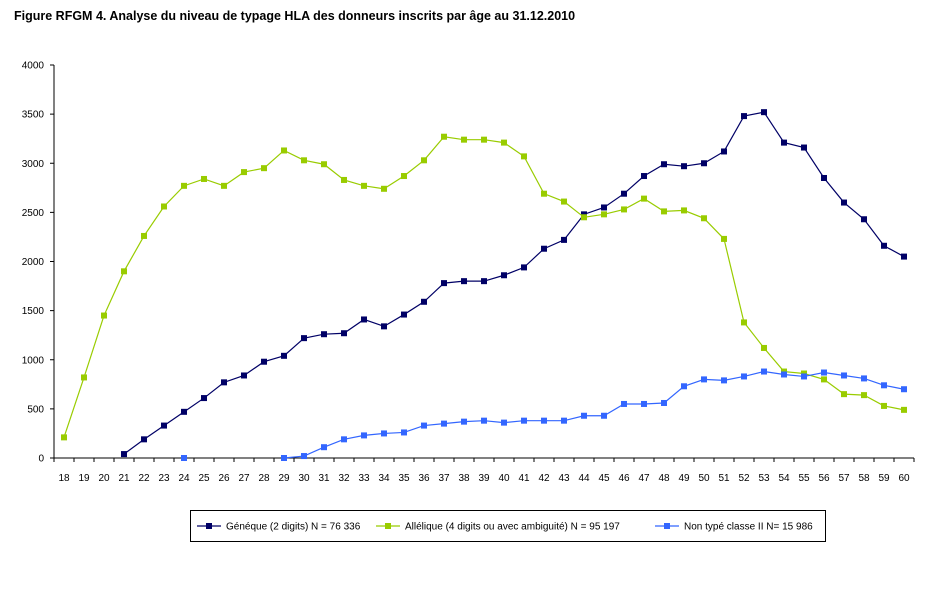 The height and width of the screenshot is (600, 929). What do you see at coordinates (584, 478) in the screenshot?
I see `x-tick-label: 44` at bounding box center [584, 478].